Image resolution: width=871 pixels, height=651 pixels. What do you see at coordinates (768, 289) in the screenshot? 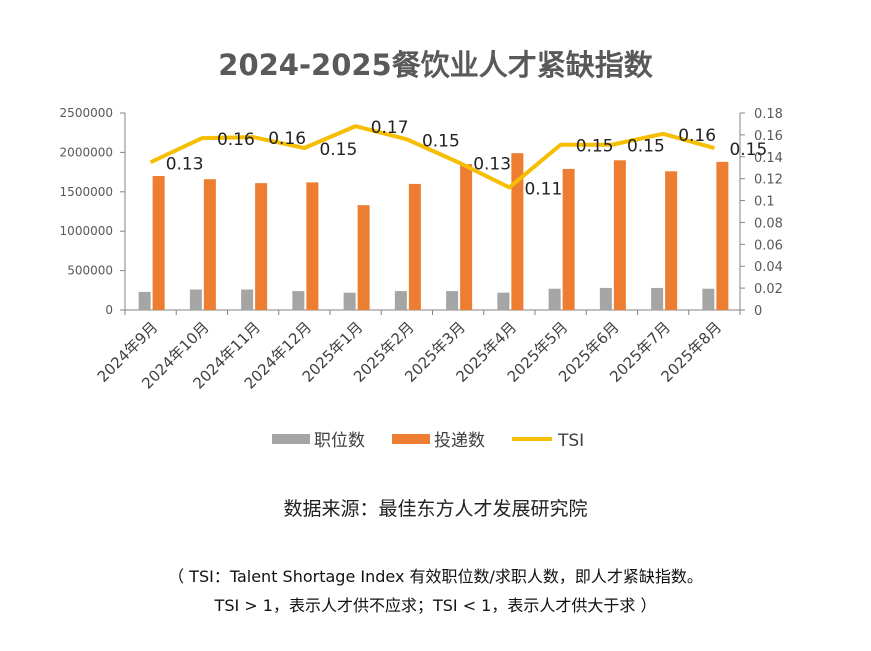
I see `right-tick-label: 0.02` at bounding box center [768, 289].